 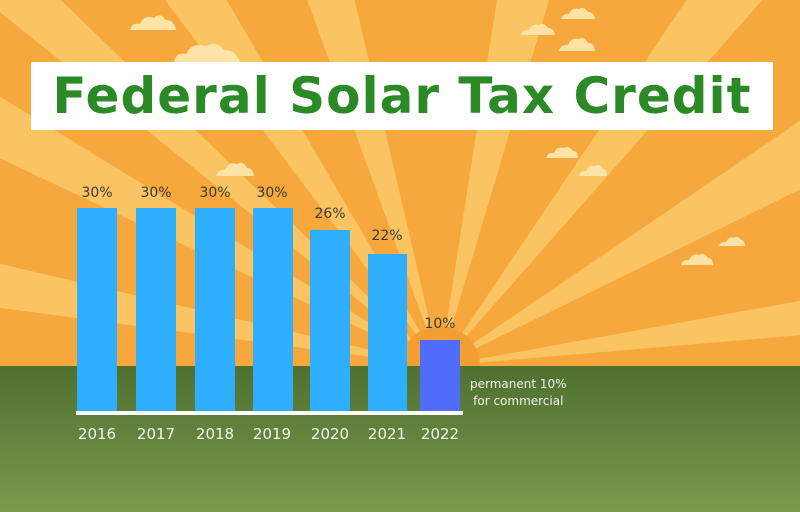 What do you see at coordinates (387, 434) in the screenshot?
I see `year-label: 2021` at bounding box center [387, 434].